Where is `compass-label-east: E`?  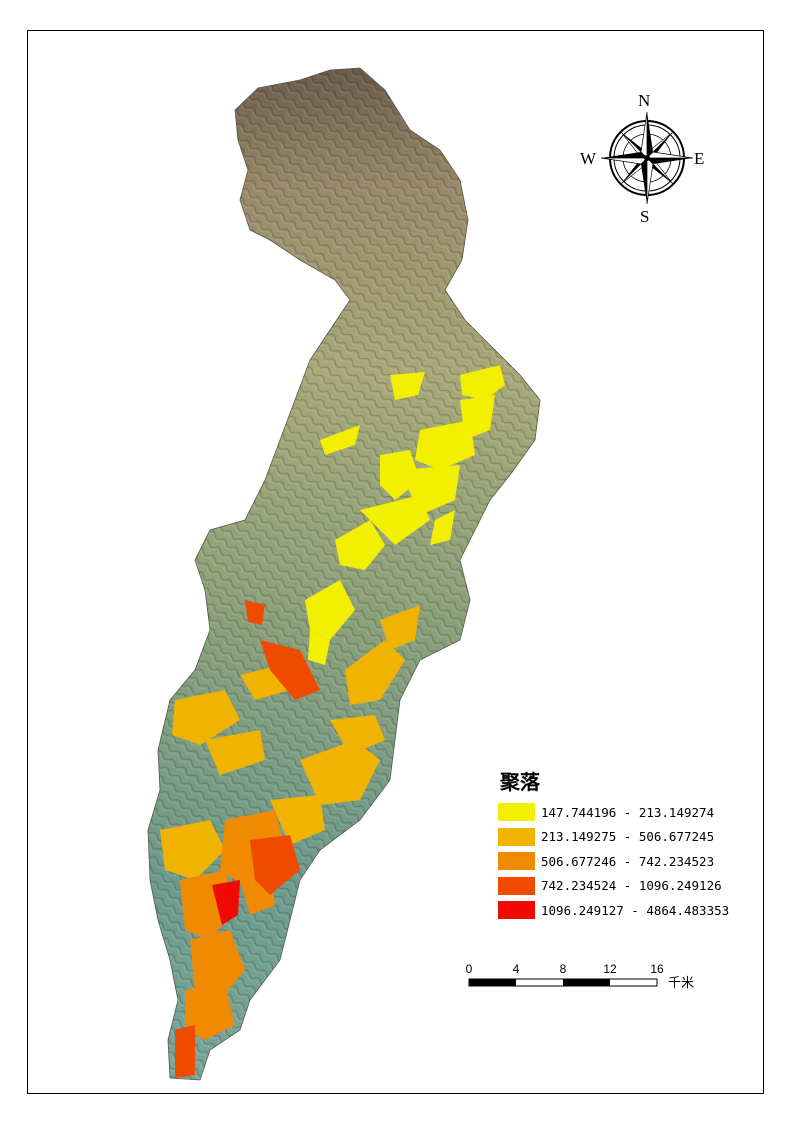 compass-label-east: E is located at coordinates (699, 158).